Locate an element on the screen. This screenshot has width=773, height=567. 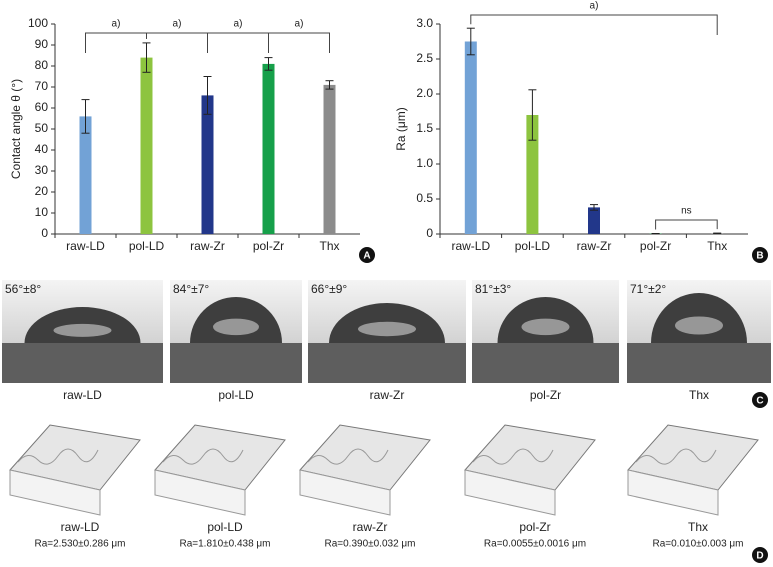
y-tick-label: 70 is located at coordinates (42, 86).